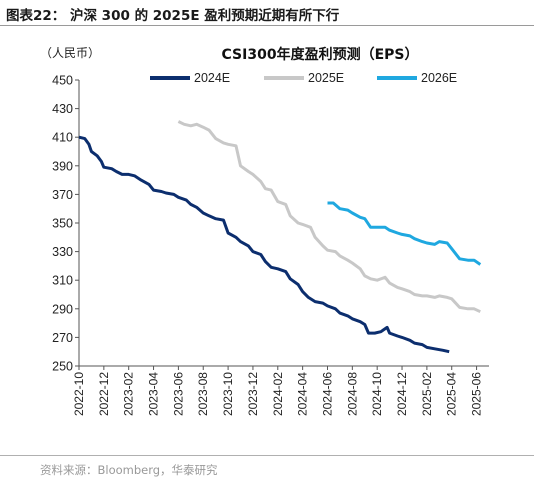 This screenshot has height=487, width=534. I want to click on legend-swatch-2026e, so click(397, 78).